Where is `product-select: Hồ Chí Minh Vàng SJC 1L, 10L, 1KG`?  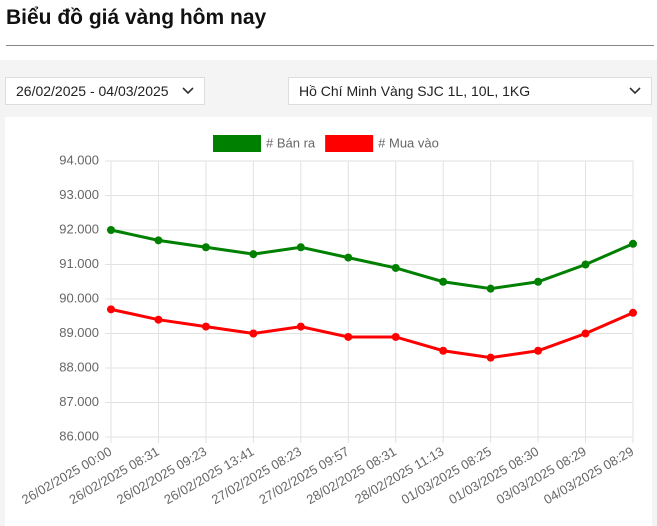
product-select: Hồ Chí Minh Vàng SJC 1L, 10L, 1KG is located at coordinates (470, 91).